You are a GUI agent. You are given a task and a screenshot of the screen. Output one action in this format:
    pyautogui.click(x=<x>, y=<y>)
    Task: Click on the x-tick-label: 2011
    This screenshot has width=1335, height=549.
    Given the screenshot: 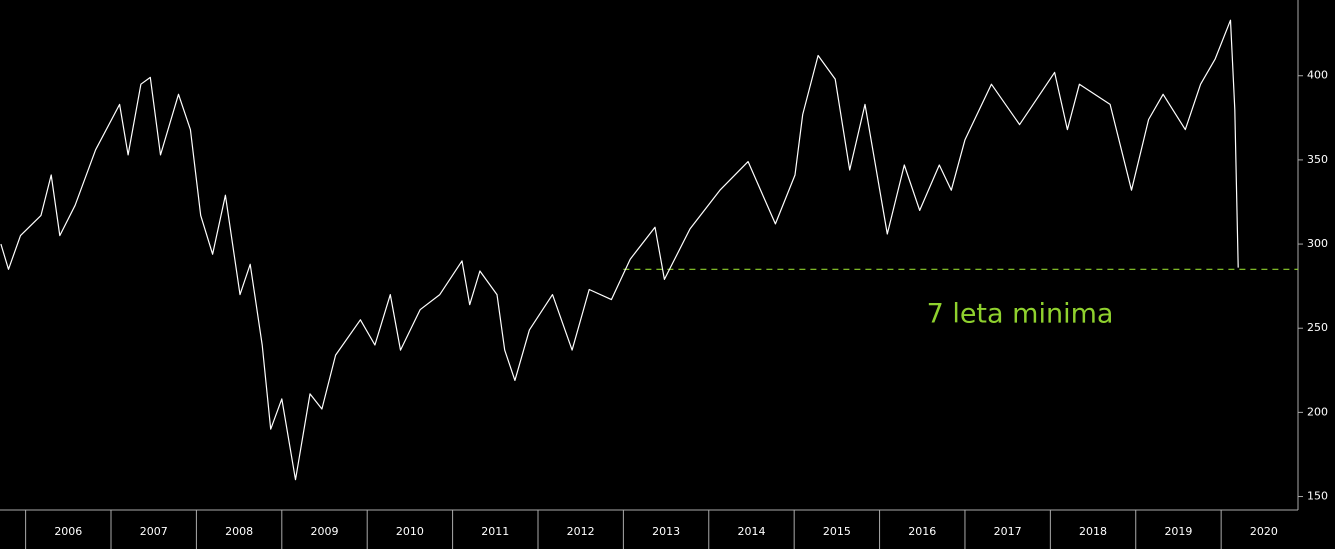 What is the action you would take?
    pyautogui.click(x=495, y=531)
    